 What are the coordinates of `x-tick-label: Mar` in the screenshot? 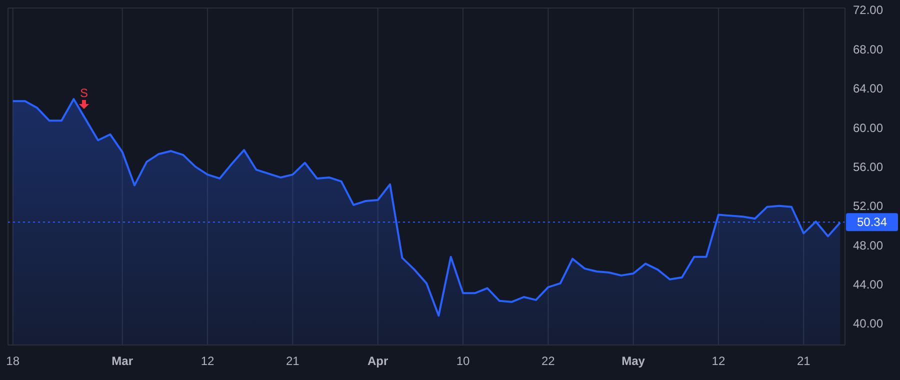 It's located at (123, 361).